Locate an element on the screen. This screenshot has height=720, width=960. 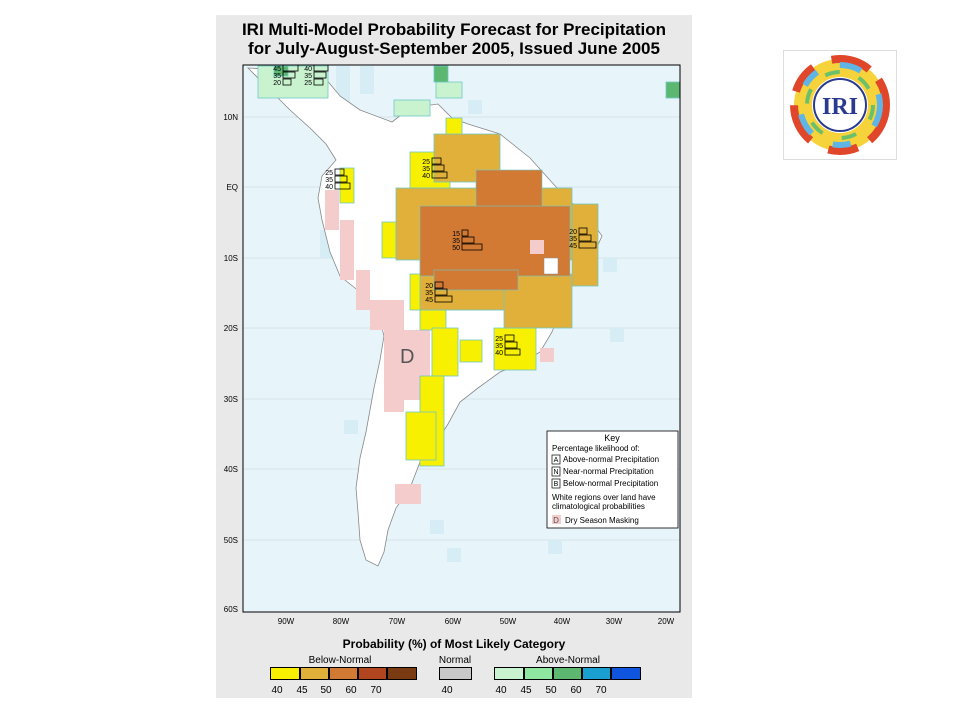
above-normal-50-cells is located at coordinates (477, 82).